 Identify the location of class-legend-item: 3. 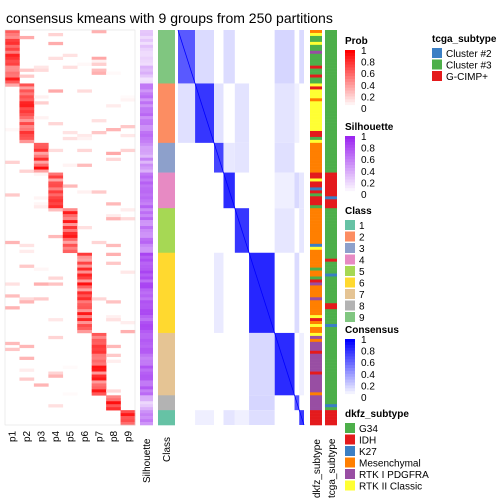
(362, 249).